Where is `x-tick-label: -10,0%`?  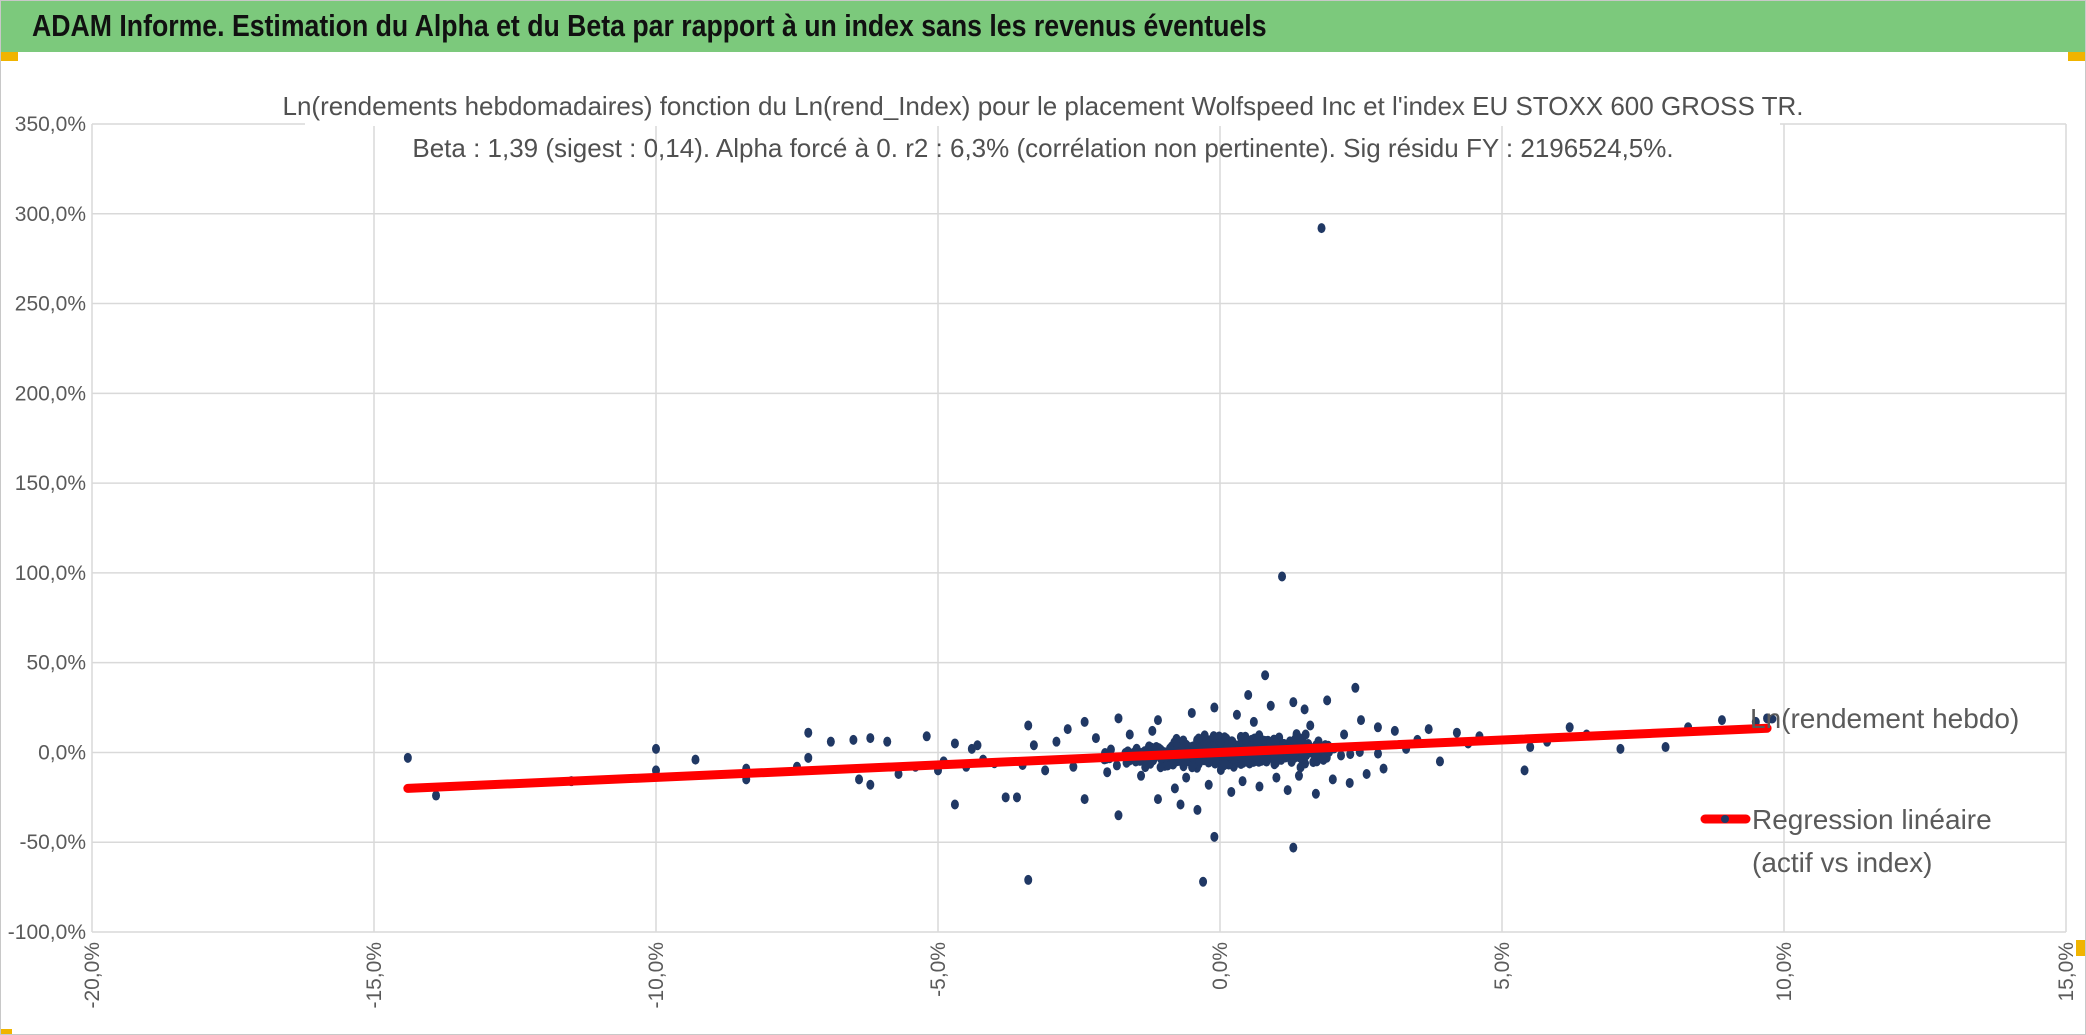
x-tick-label: -10,0% is located at coordinates (656, 975).